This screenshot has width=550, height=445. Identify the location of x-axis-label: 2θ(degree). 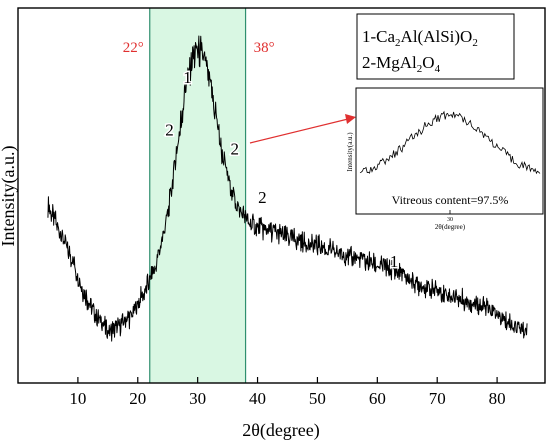
(281, 430).